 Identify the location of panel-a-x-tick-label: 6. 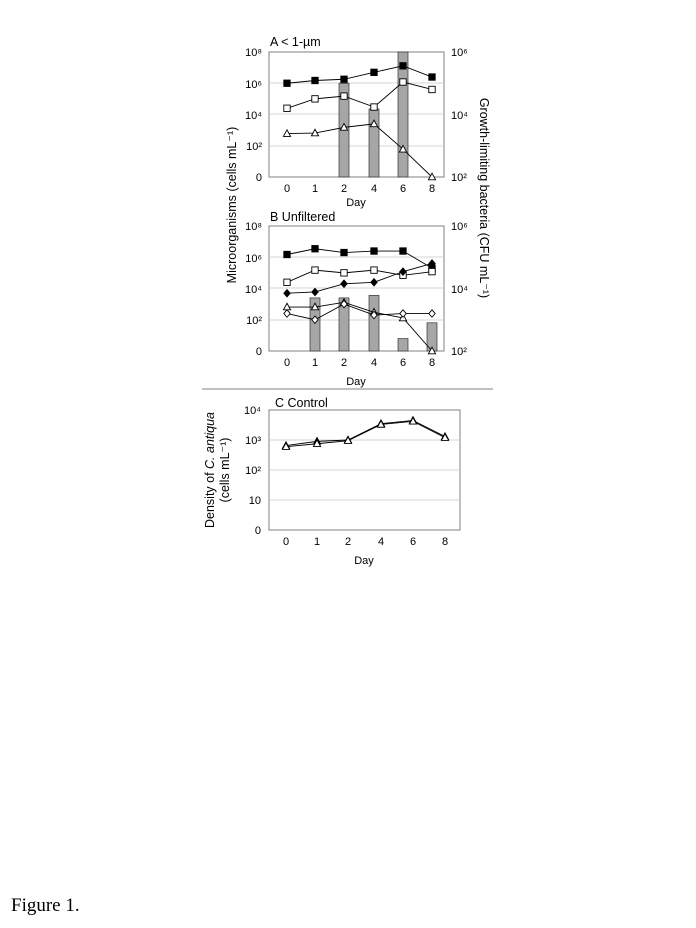
(403, 189).